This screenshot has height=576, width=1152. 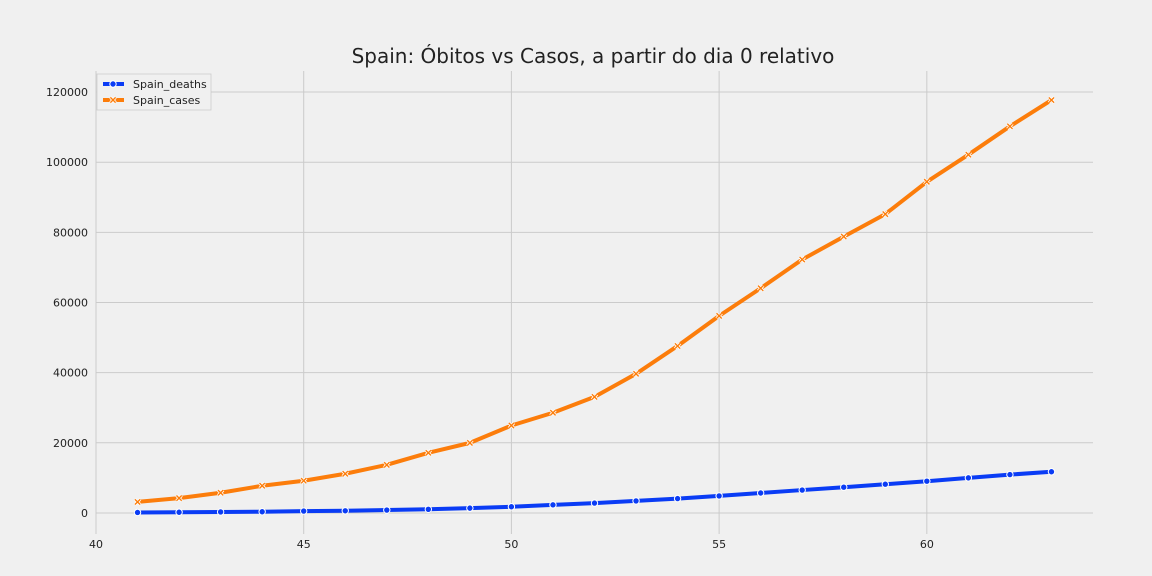 I want to click on legend-label-deaths: Spain_deaths, so click(x=170, y=84).